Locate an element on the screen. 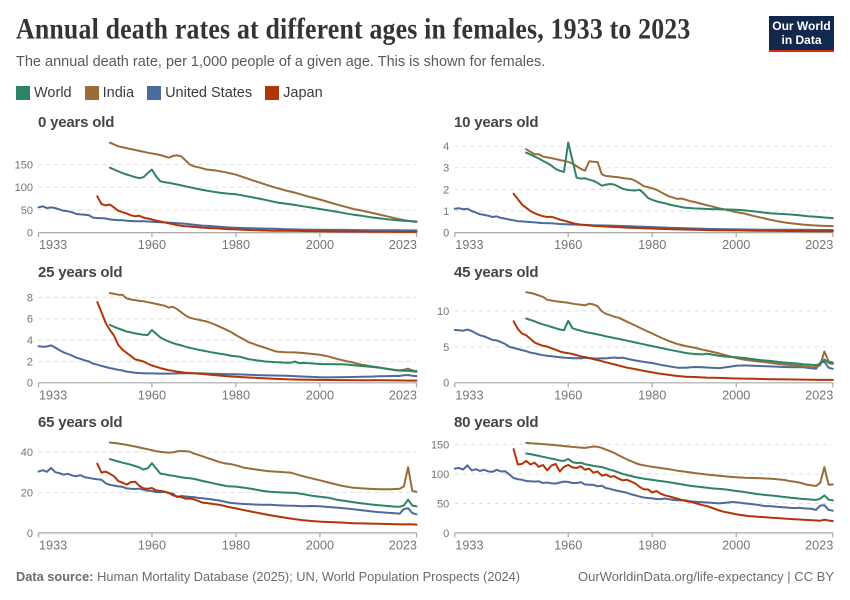  svg-text: 5 is located at coordinates (446, 348).